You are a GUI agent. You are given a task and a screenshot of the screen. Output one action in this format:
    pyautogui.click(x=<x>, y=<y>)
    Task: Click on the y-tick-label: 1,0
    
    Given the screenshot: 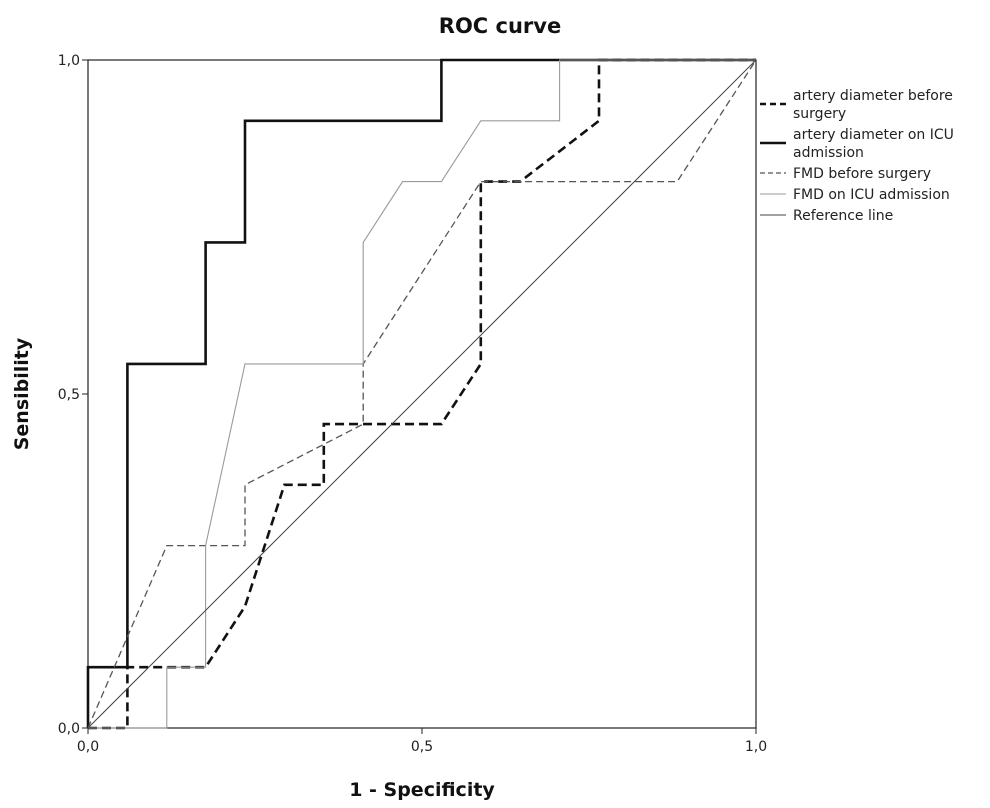 What is the action you would take?
    pyautogui.click(x=69, y=61)
    